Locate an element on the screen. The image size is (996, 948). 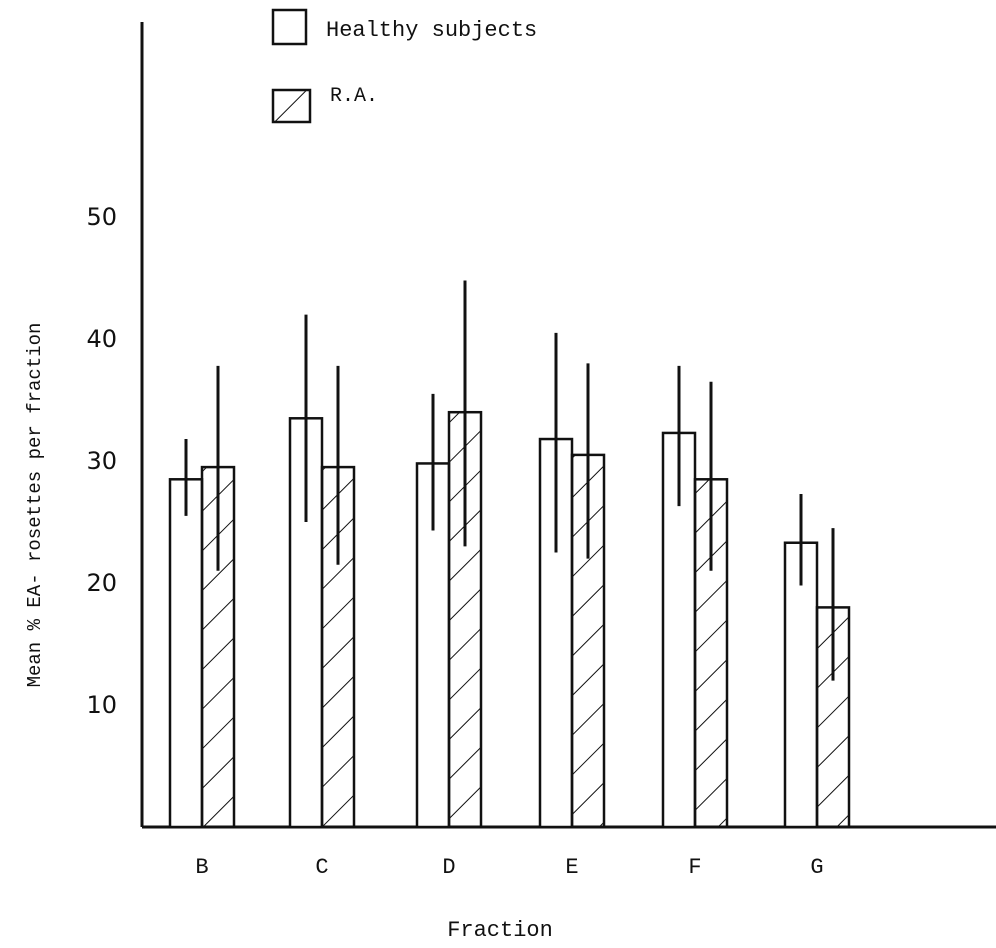
x-tick-label: D is located at coordinates (448, 867).